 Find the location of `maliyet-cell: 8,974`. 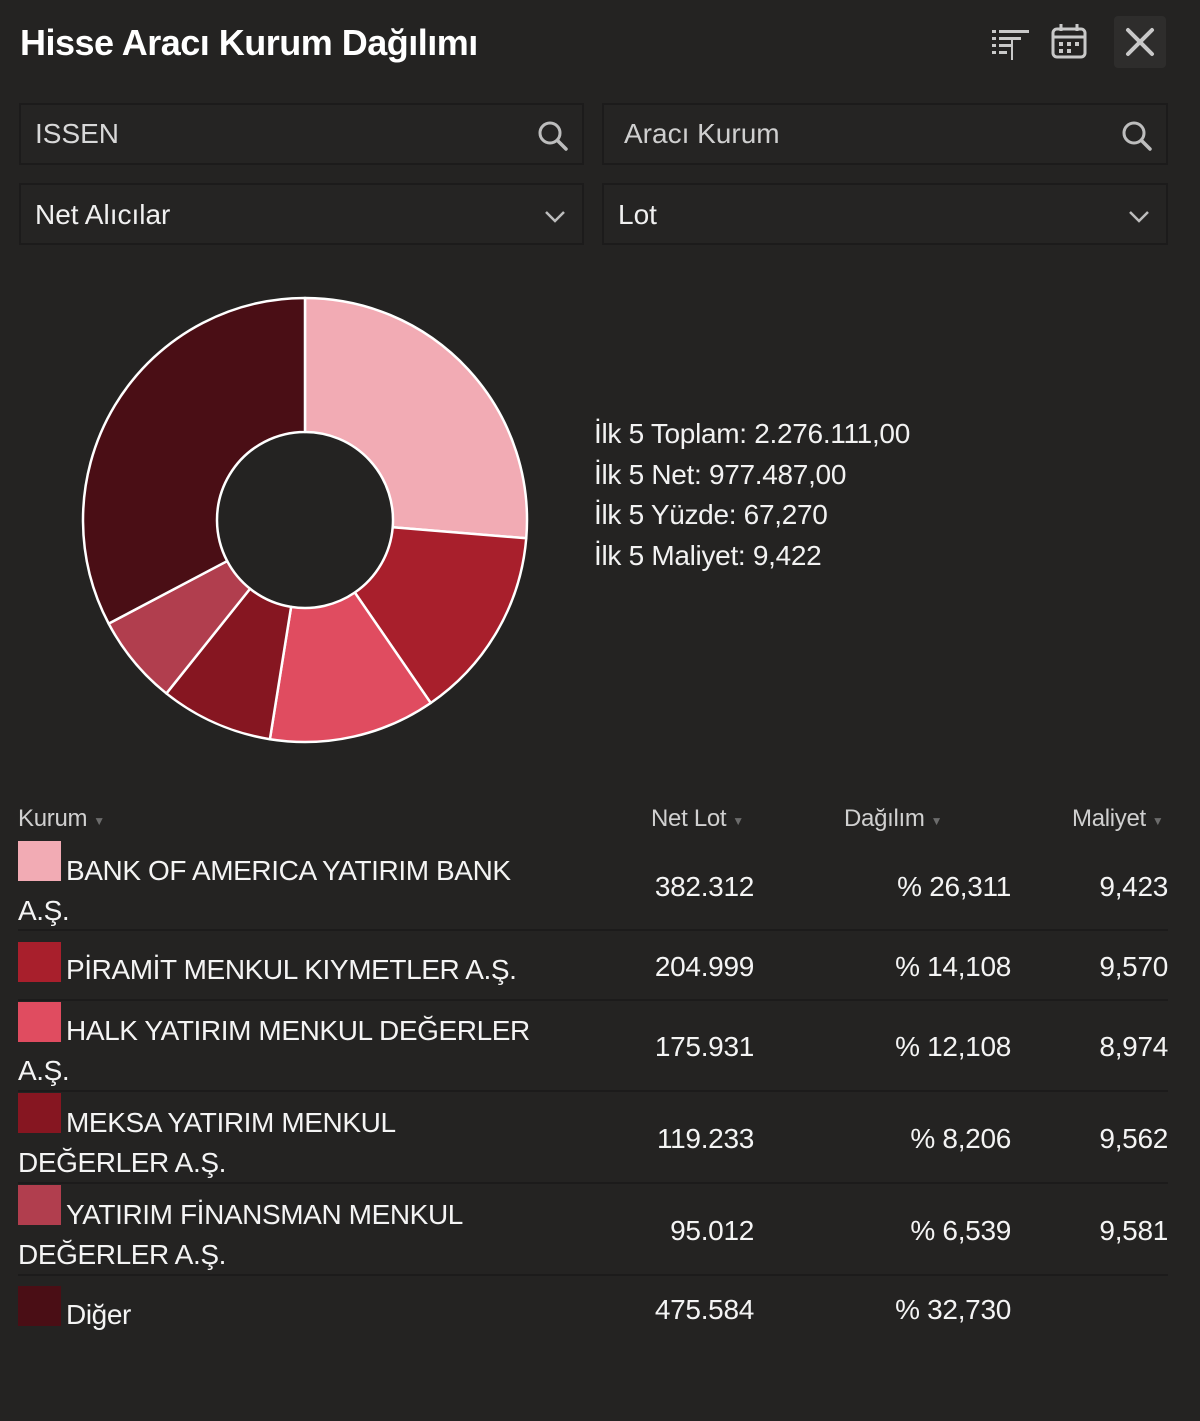

maliyet-cell: 8,974 is located at coordinates (1133, 1046).